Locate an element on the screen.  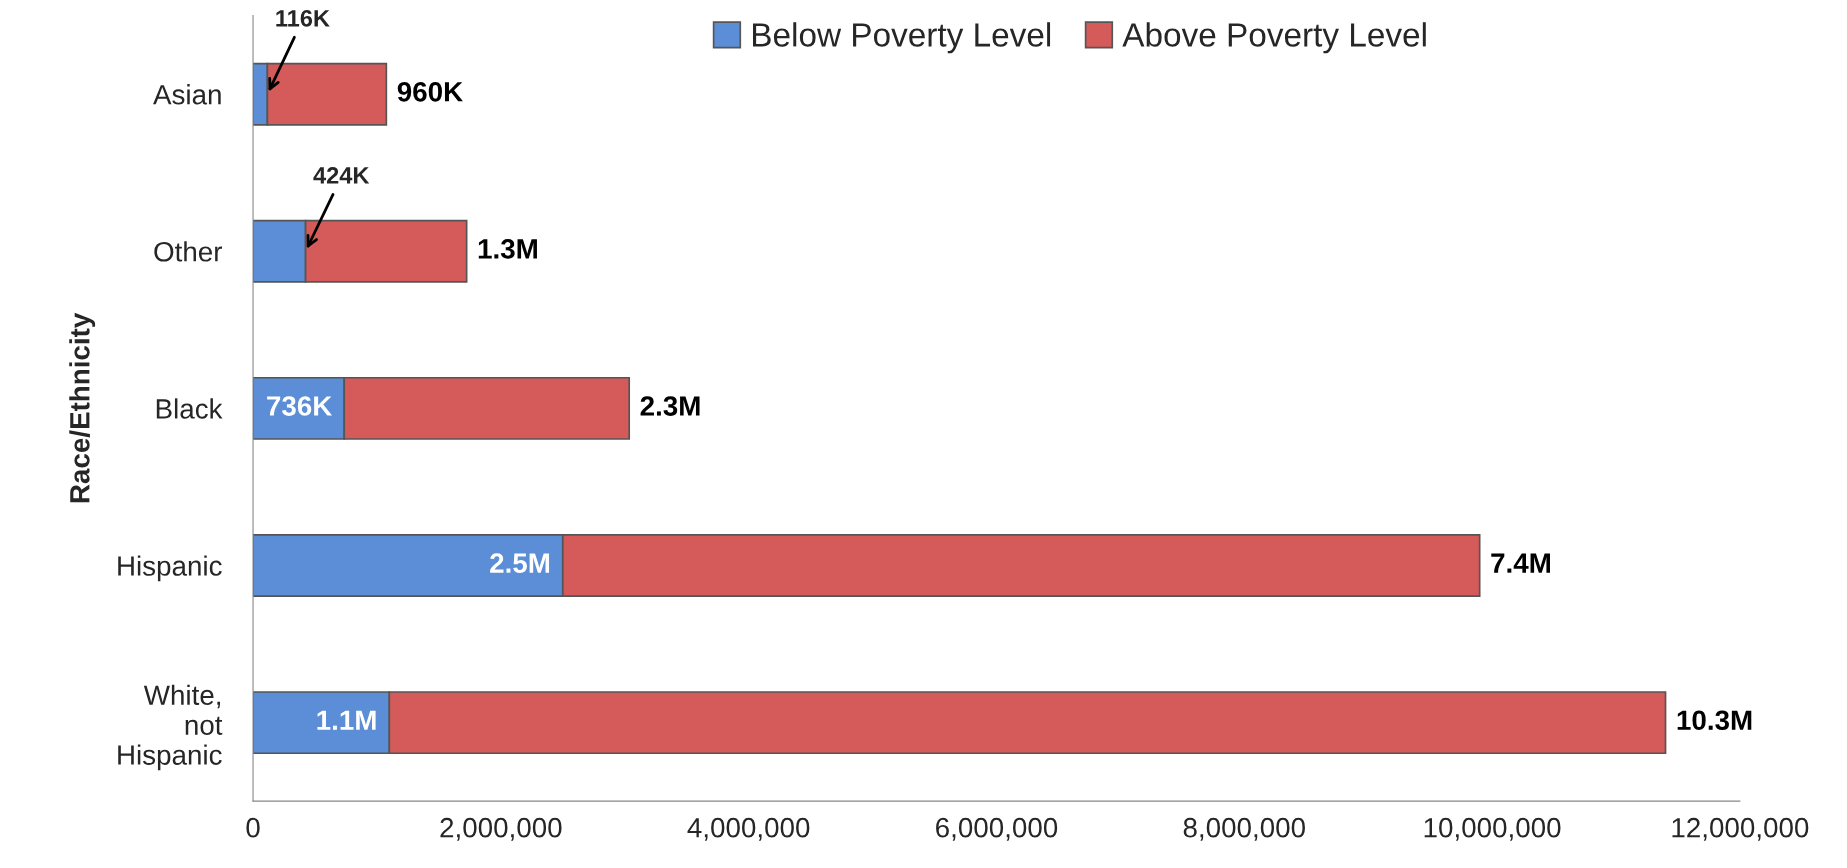
legend-label: Below Poverty Level is located at coordinates (902, 38).